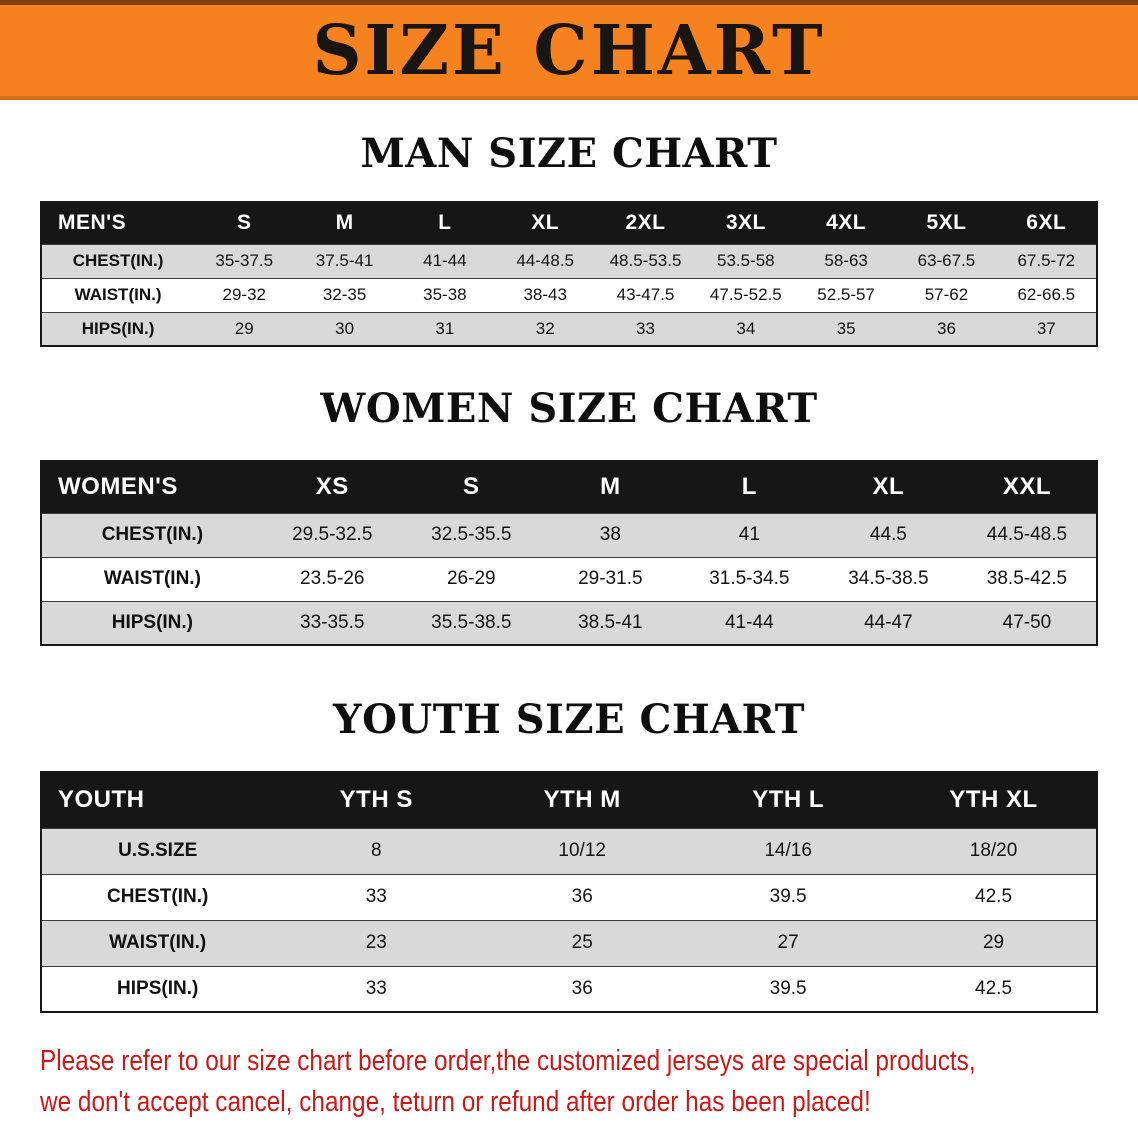 Image resolution: width=1138 pixels, height=1132 pixels. Describe the element at coordinates (846, 260) in the screenshot. I see `size-value-cell: 58-63` at that location.